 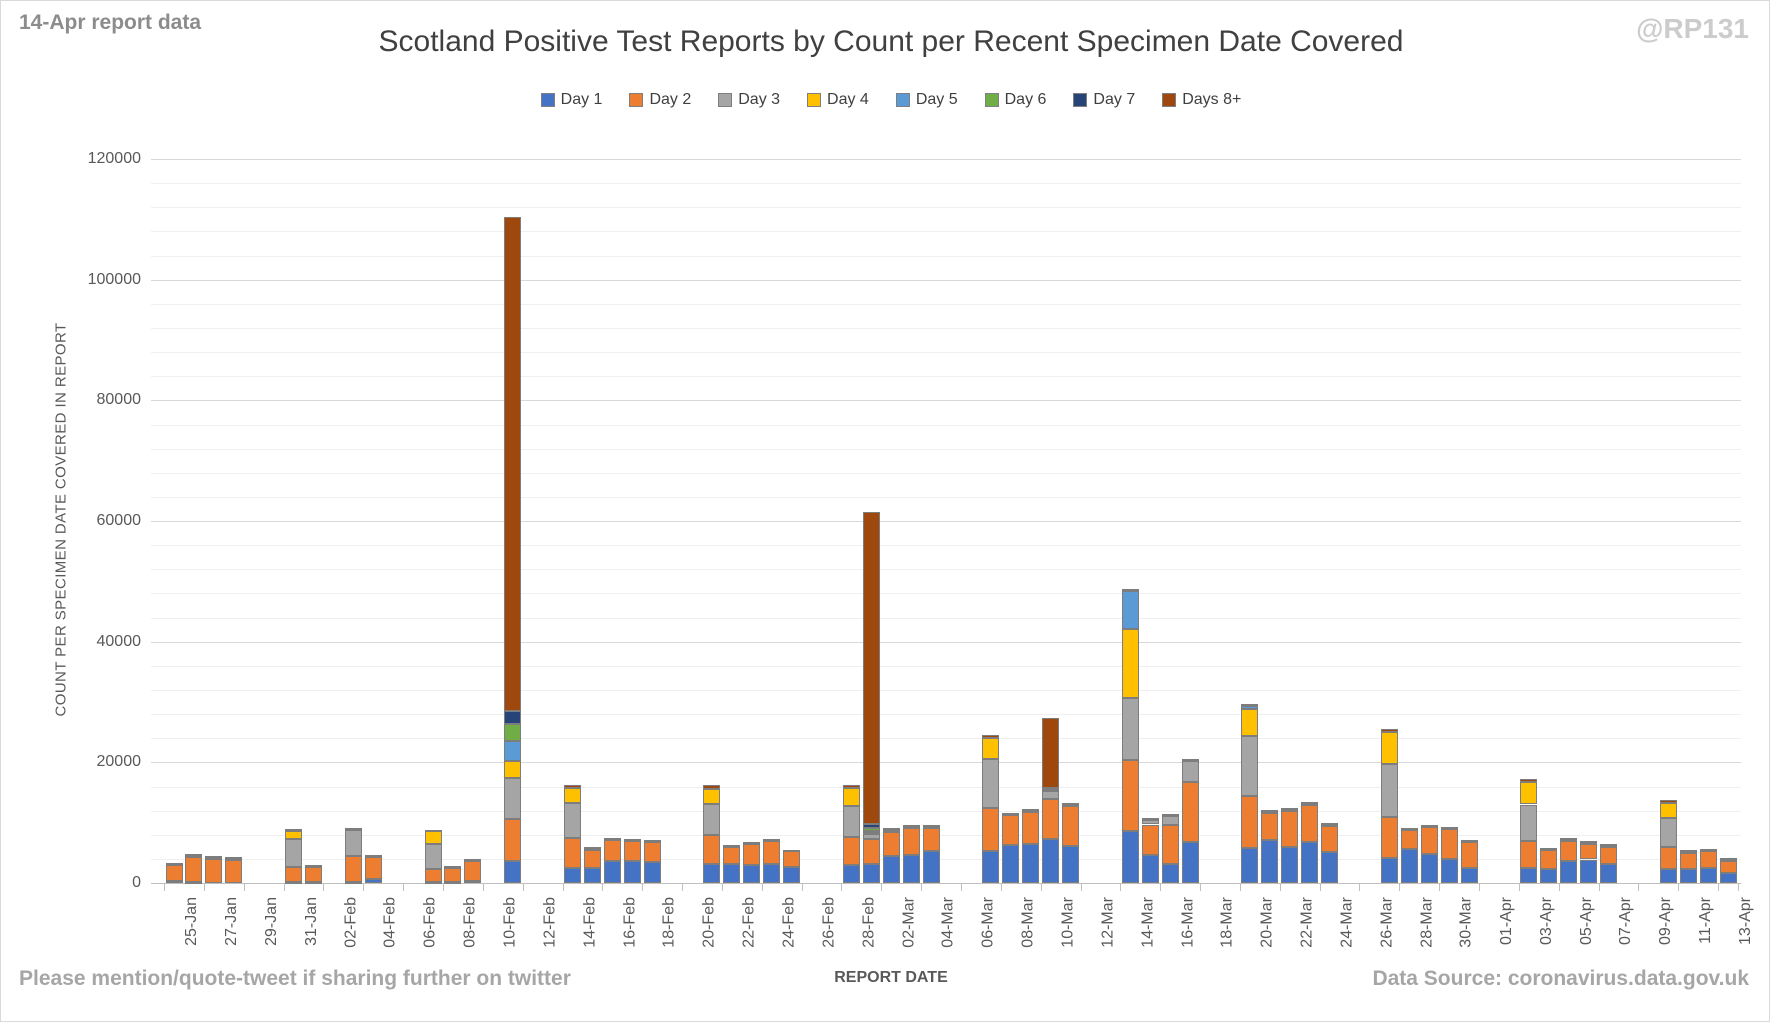 What do you see at coordinates (1569, 838) in the screenshot?
I see `bar-segment-05-Apr-days-8-` at bounding box center [1569, 838].